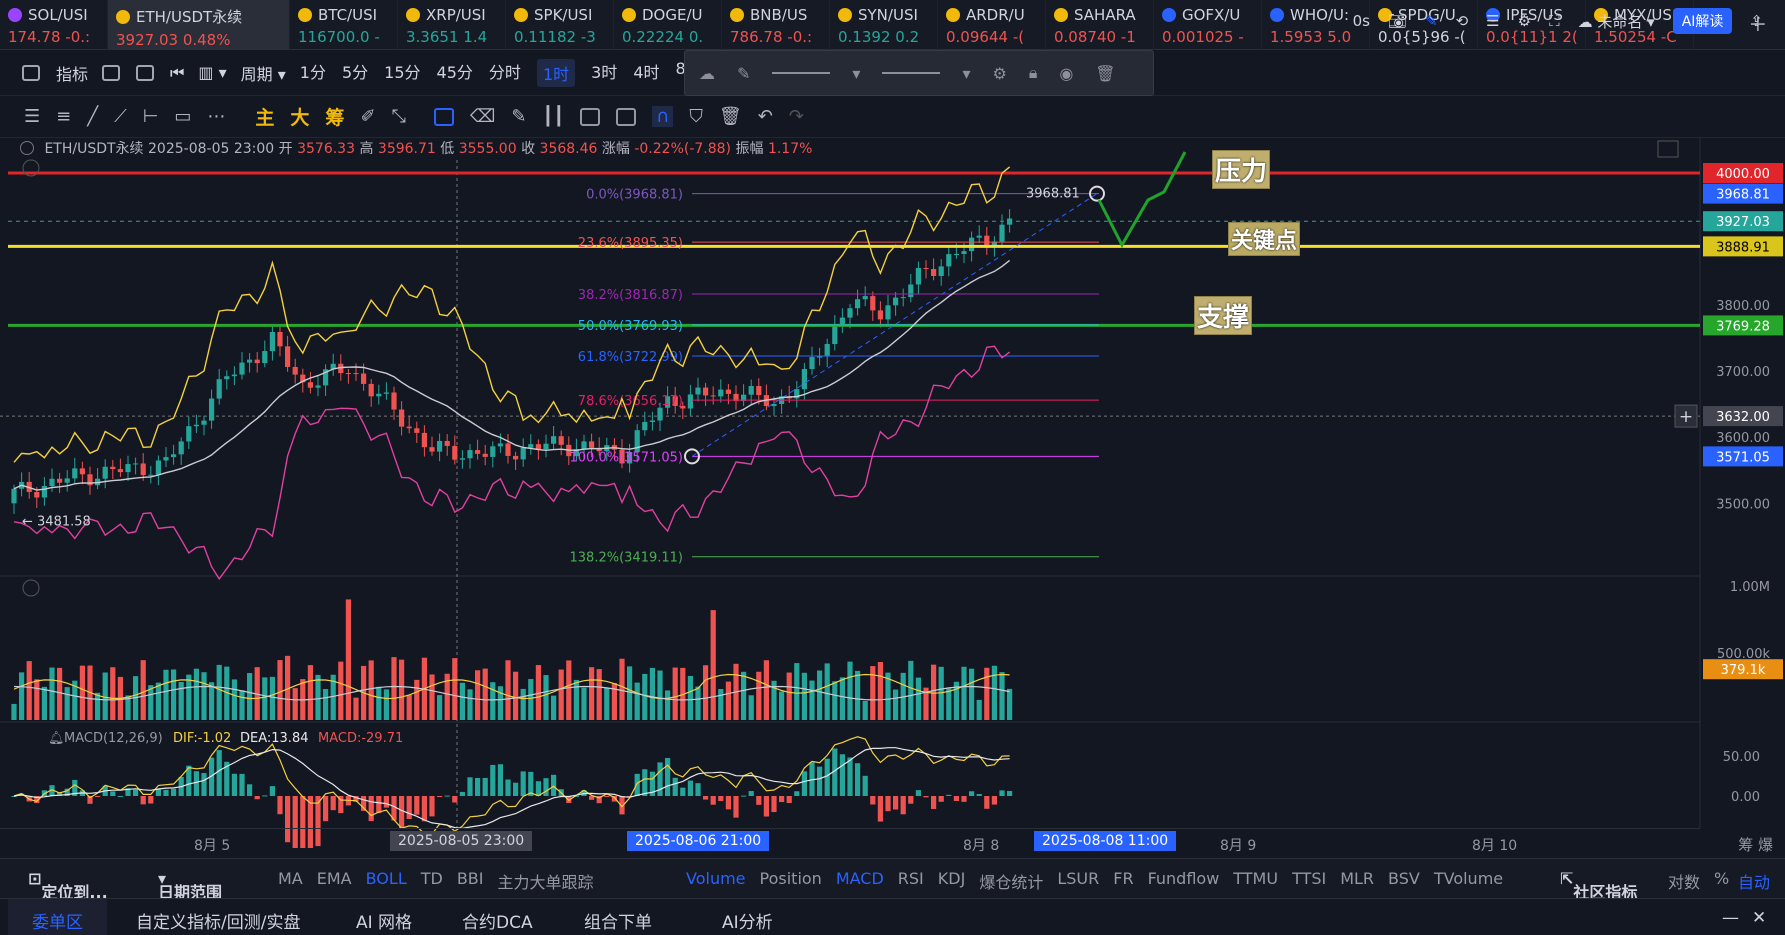 This screenshot has width=1785, height=935. Describe the element at coordinates (497, 923) in the screenshot. I see `tab-contract-dca: 合约DCA` at that location.